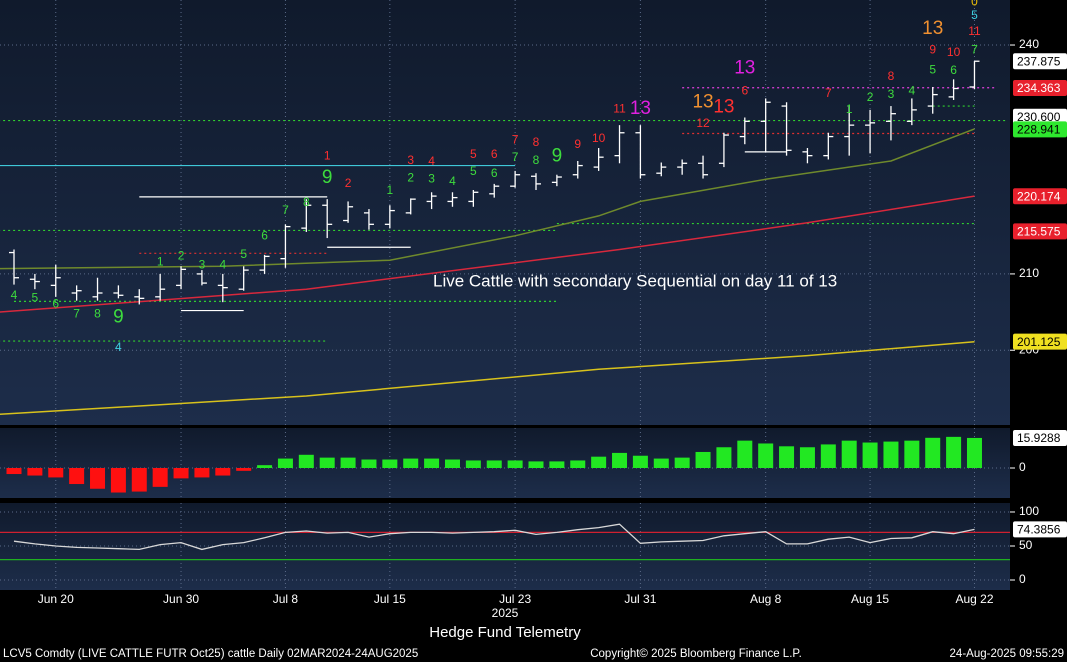 The width and height of the screenshot is (1067, 662). I want to click on oscillator-panel, so click(505, 546).